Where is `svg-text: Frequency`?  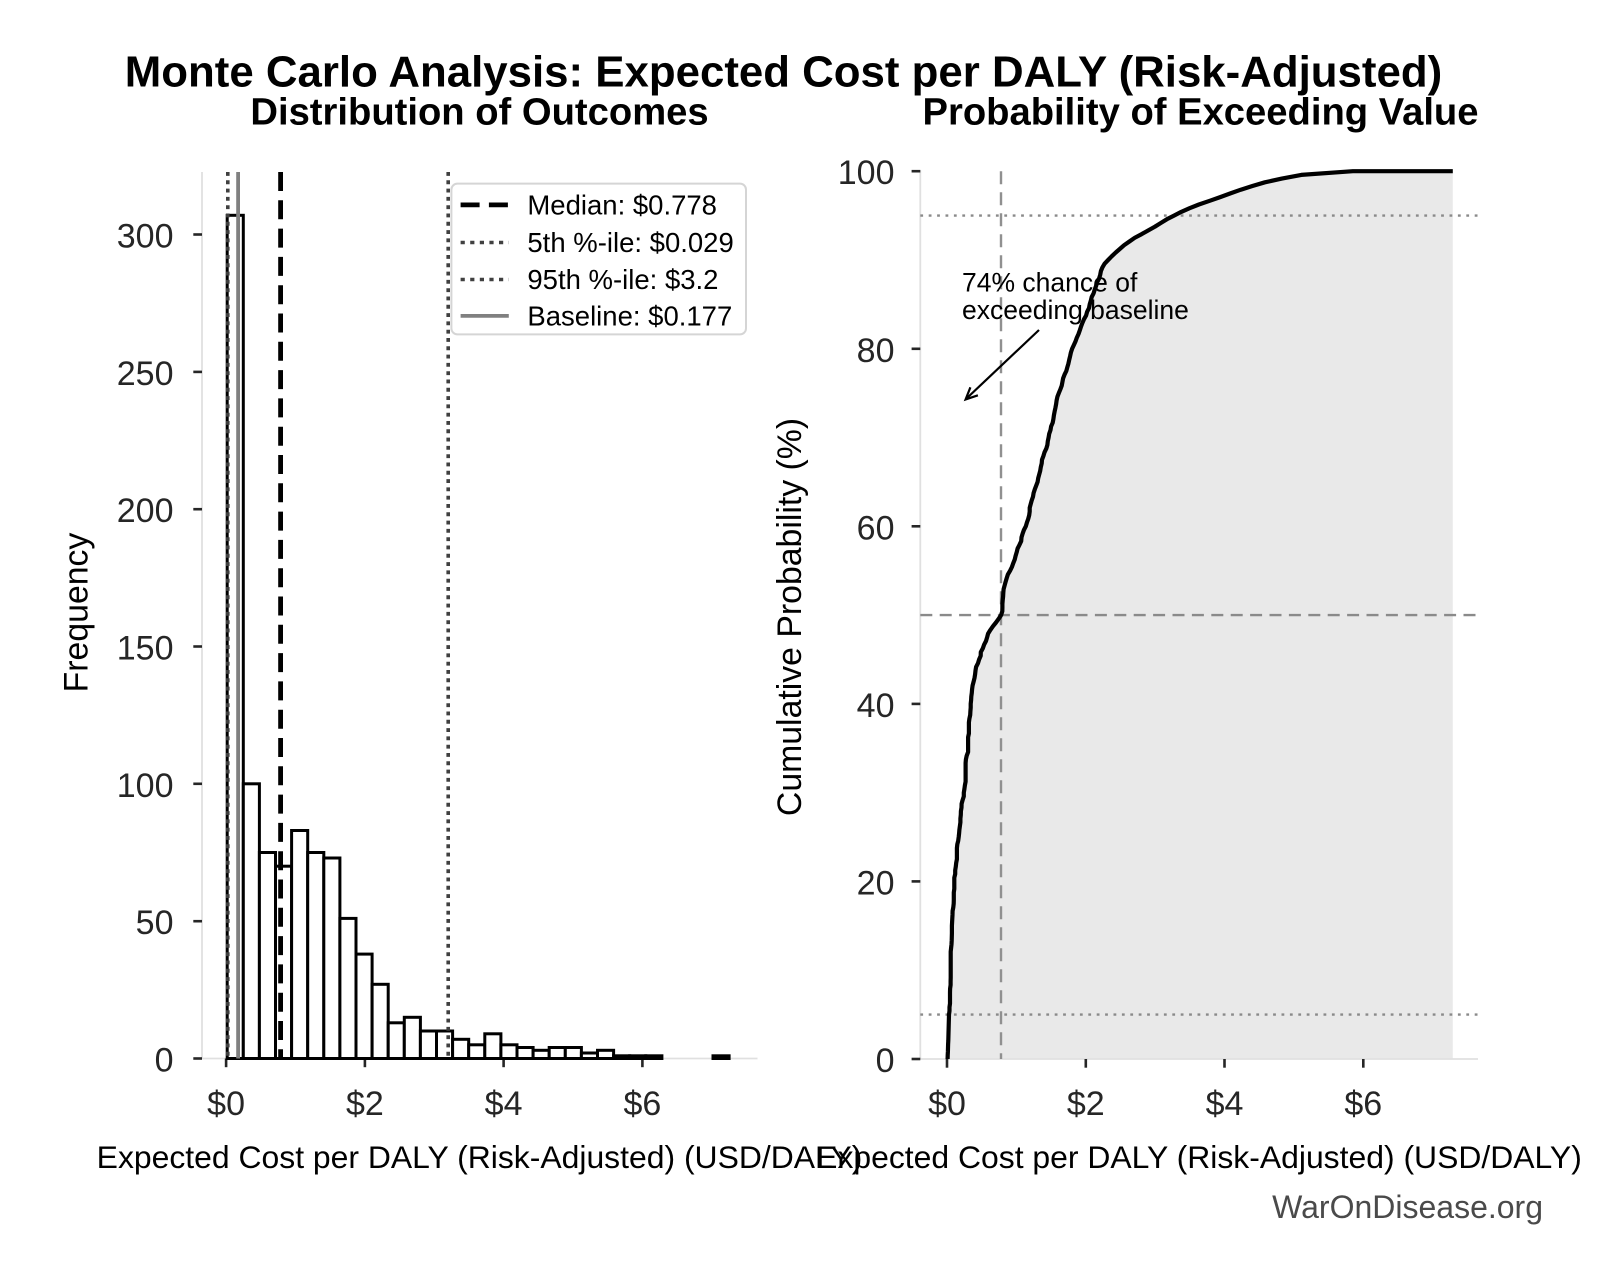 svg-text: Frequency is located at coordinates (77, 613).